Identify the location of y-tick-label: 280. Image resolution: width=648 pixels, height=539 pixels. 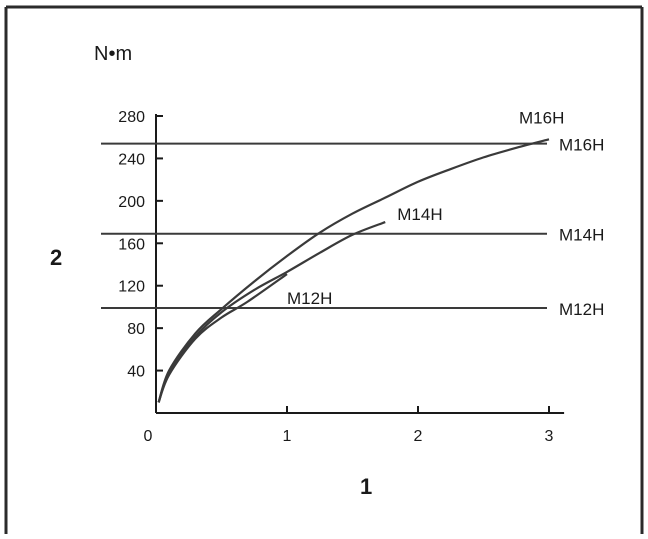
(131, 117).